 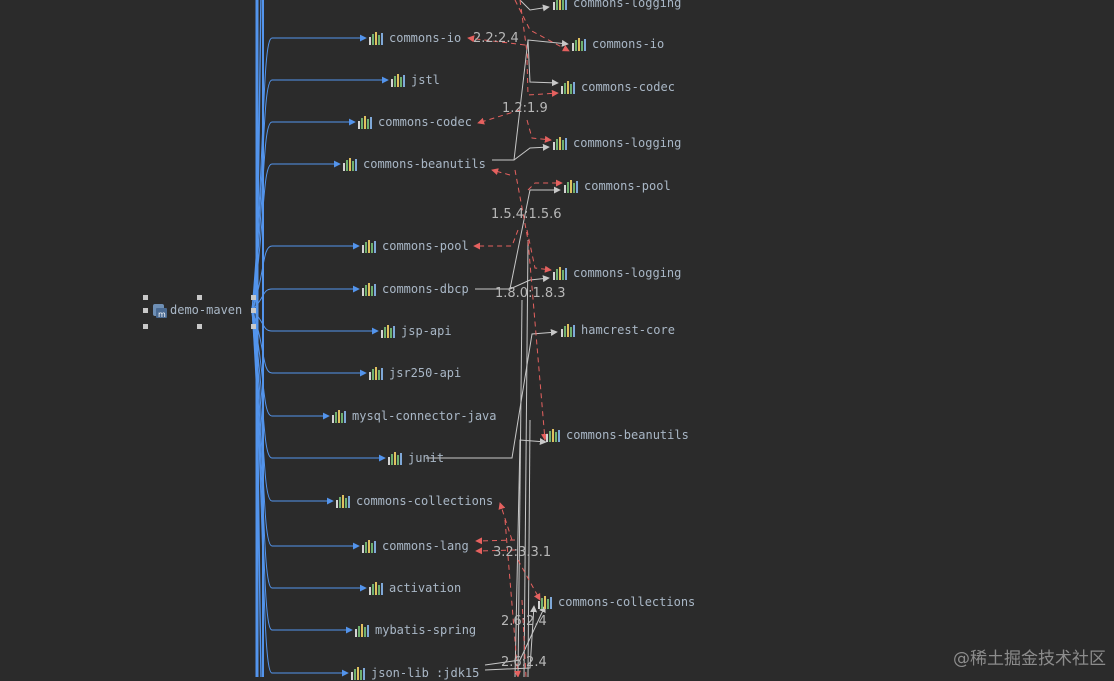 I want to click on node-label: json-lib :jdk15, so click(x=425, y=673).